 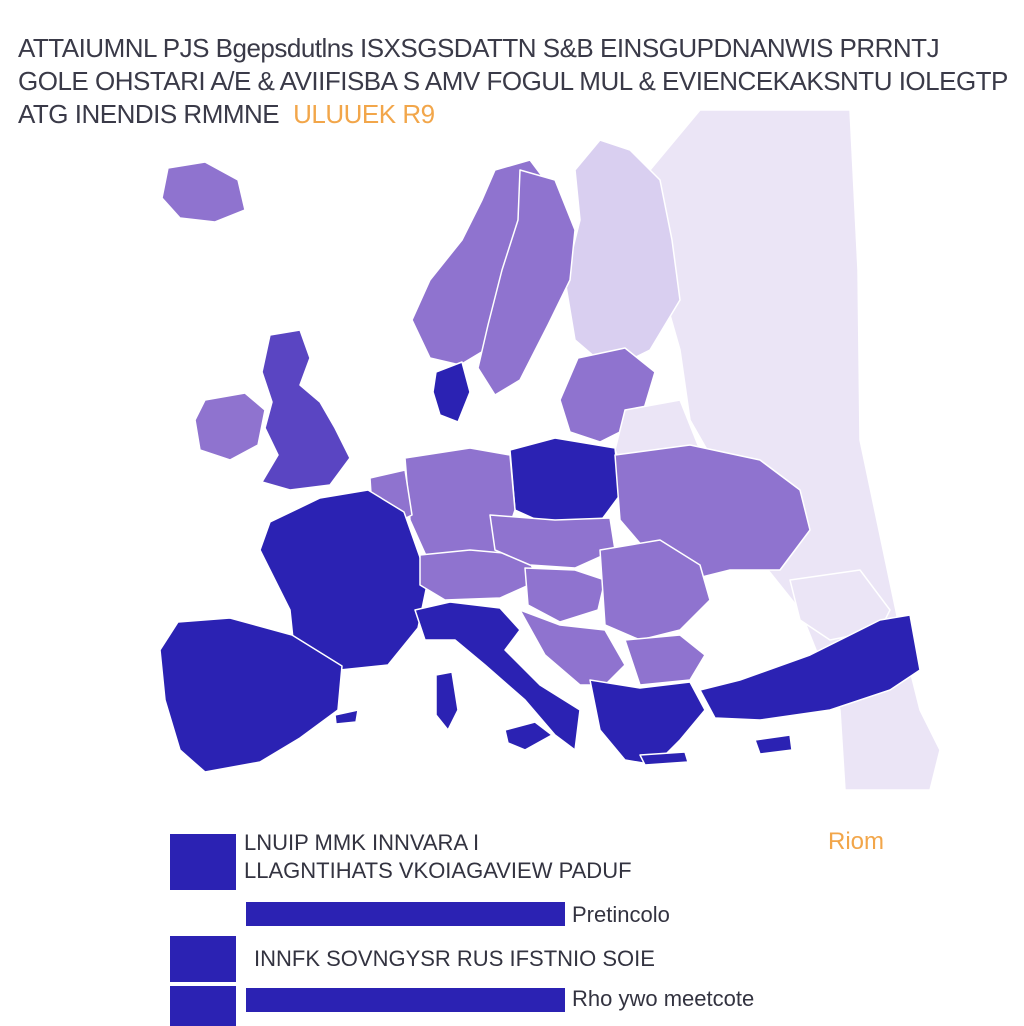 What do you see at coordinates (497, 676) in the screenshot?
I see `region-italy` at bounding box center [497, 676].